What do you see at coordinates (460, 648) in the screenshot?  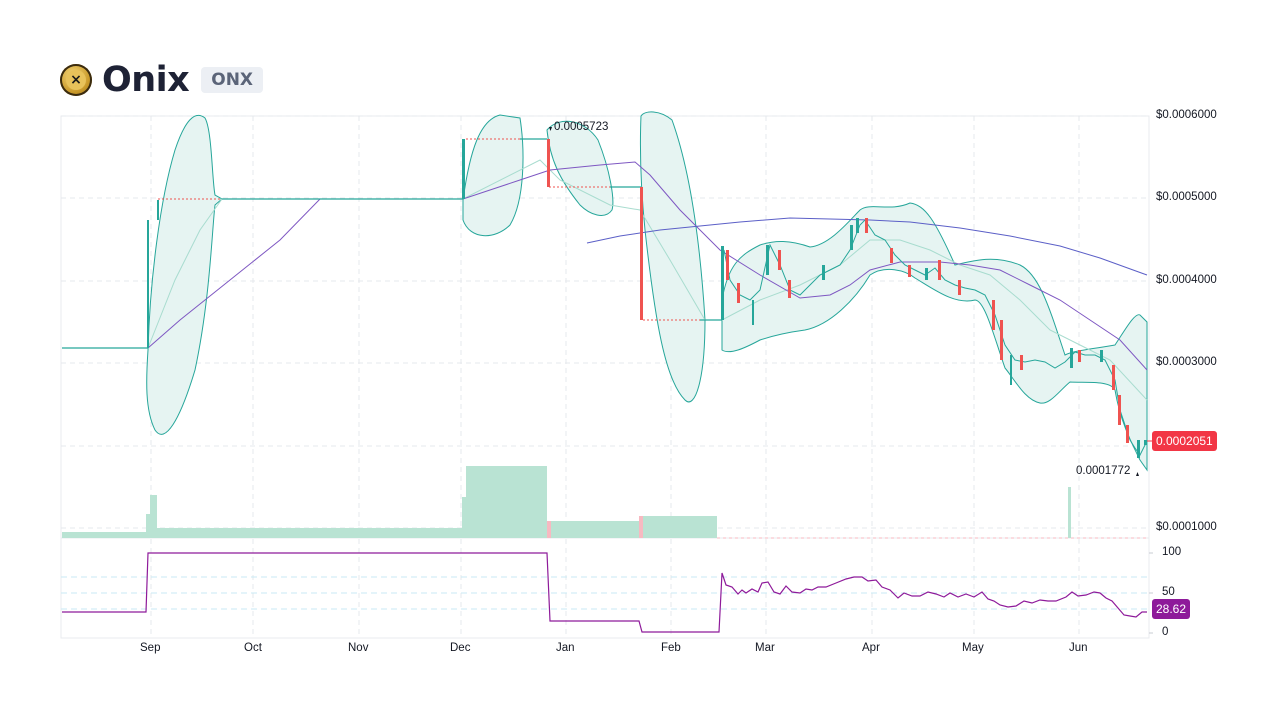 I see `time-tick-dec: Dec` at bounding box center [460, 648].